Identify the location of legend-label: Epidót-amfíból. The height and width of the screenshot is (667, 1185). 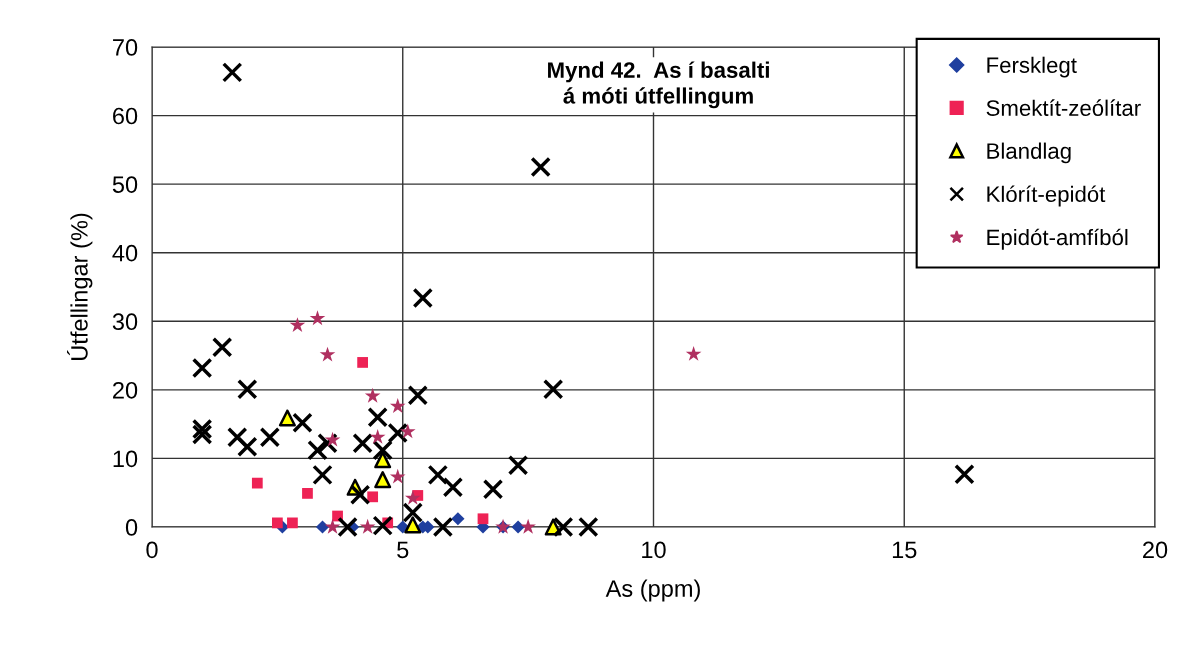
(1057, 239).